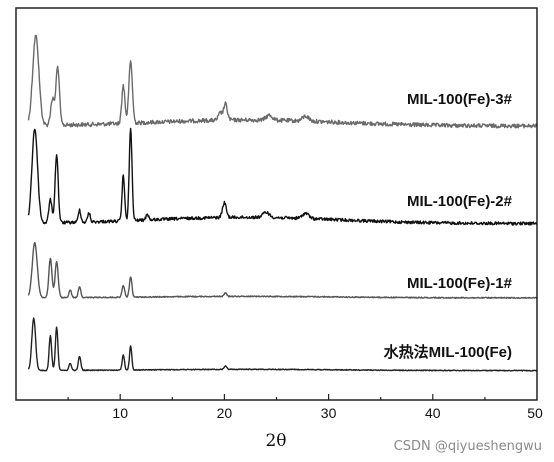  I want to click on x-tick-label: 40, so click(433, 413).